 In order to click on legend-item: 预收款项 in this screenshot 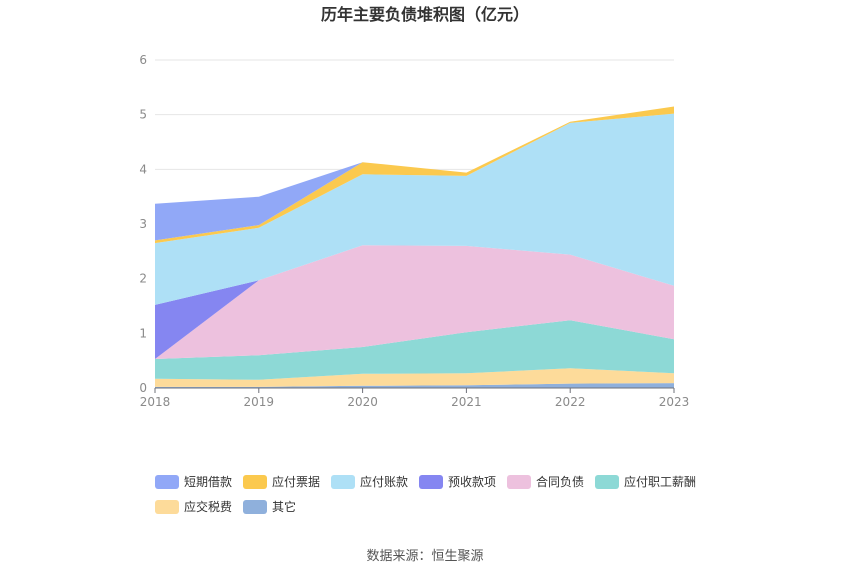, I will do `click(457, 482)`.